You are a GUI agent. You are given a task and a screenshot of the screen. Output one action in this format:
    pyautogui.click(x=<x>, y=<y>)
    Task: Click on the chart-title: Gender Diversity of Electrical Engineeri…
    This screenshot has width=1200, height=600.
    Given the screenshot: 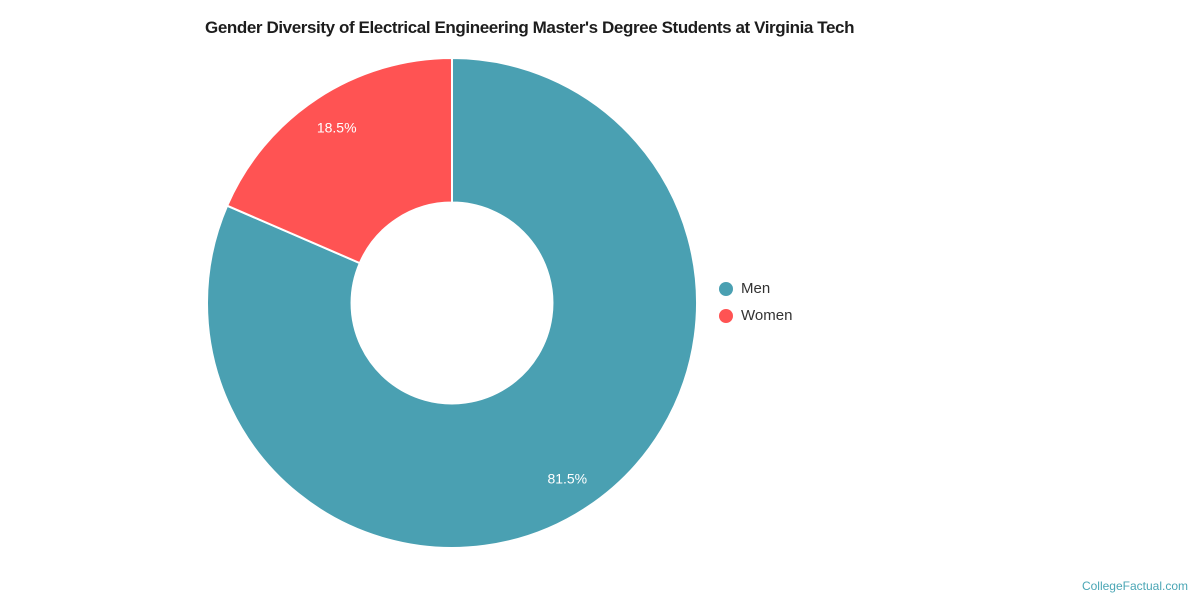 What is the action you would take?
    pyautogui.click(x=530, y=27)
    